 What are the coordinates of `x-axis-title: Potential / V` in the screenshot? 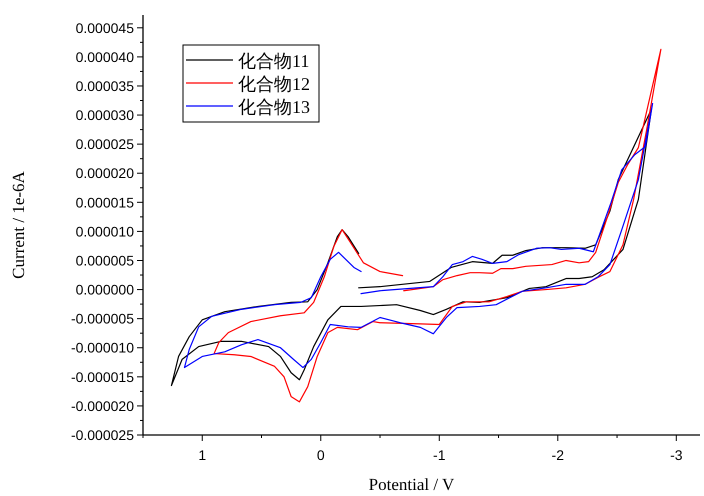 It's located at (412, 484).